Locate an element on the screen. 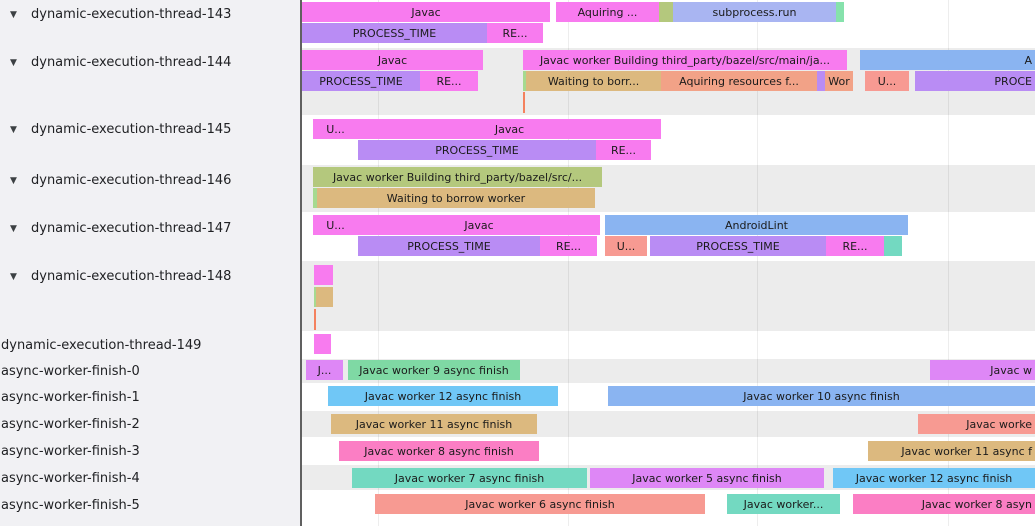 Image resolution: width=1035 pixels, height=526 pixels. trace-slice: Javac worker 9 async finish is located at coordinates (434, 370).